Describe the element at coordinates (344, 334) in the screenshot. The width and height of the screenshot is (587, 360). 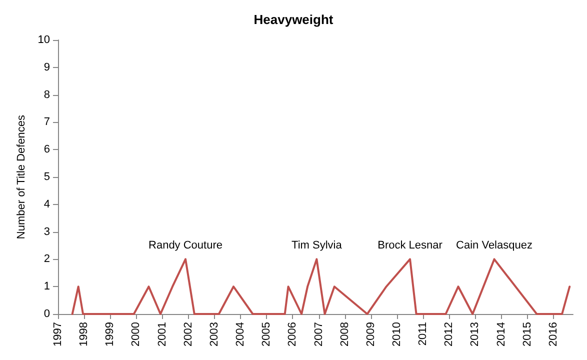
I see `x-tick-label: 2008` at that location.